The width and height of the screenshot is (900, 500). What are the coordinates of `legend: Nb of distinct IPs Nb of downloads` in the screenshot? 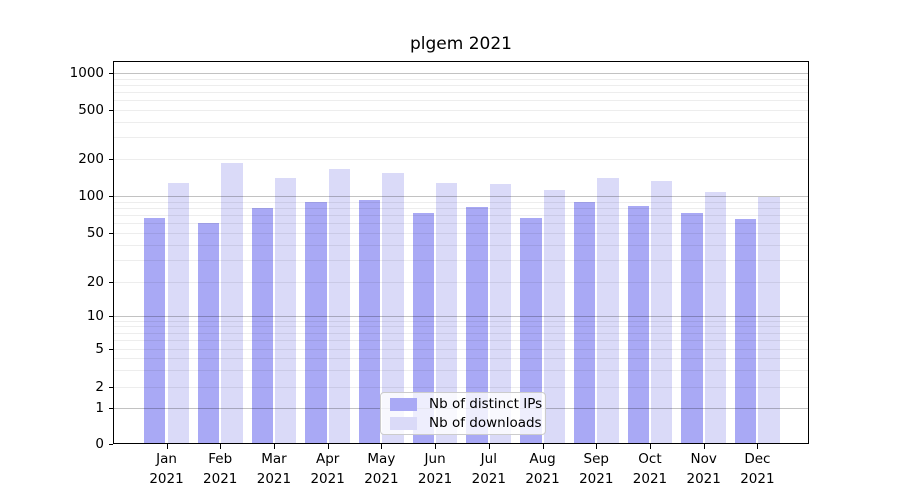 It's located at (463, 413).